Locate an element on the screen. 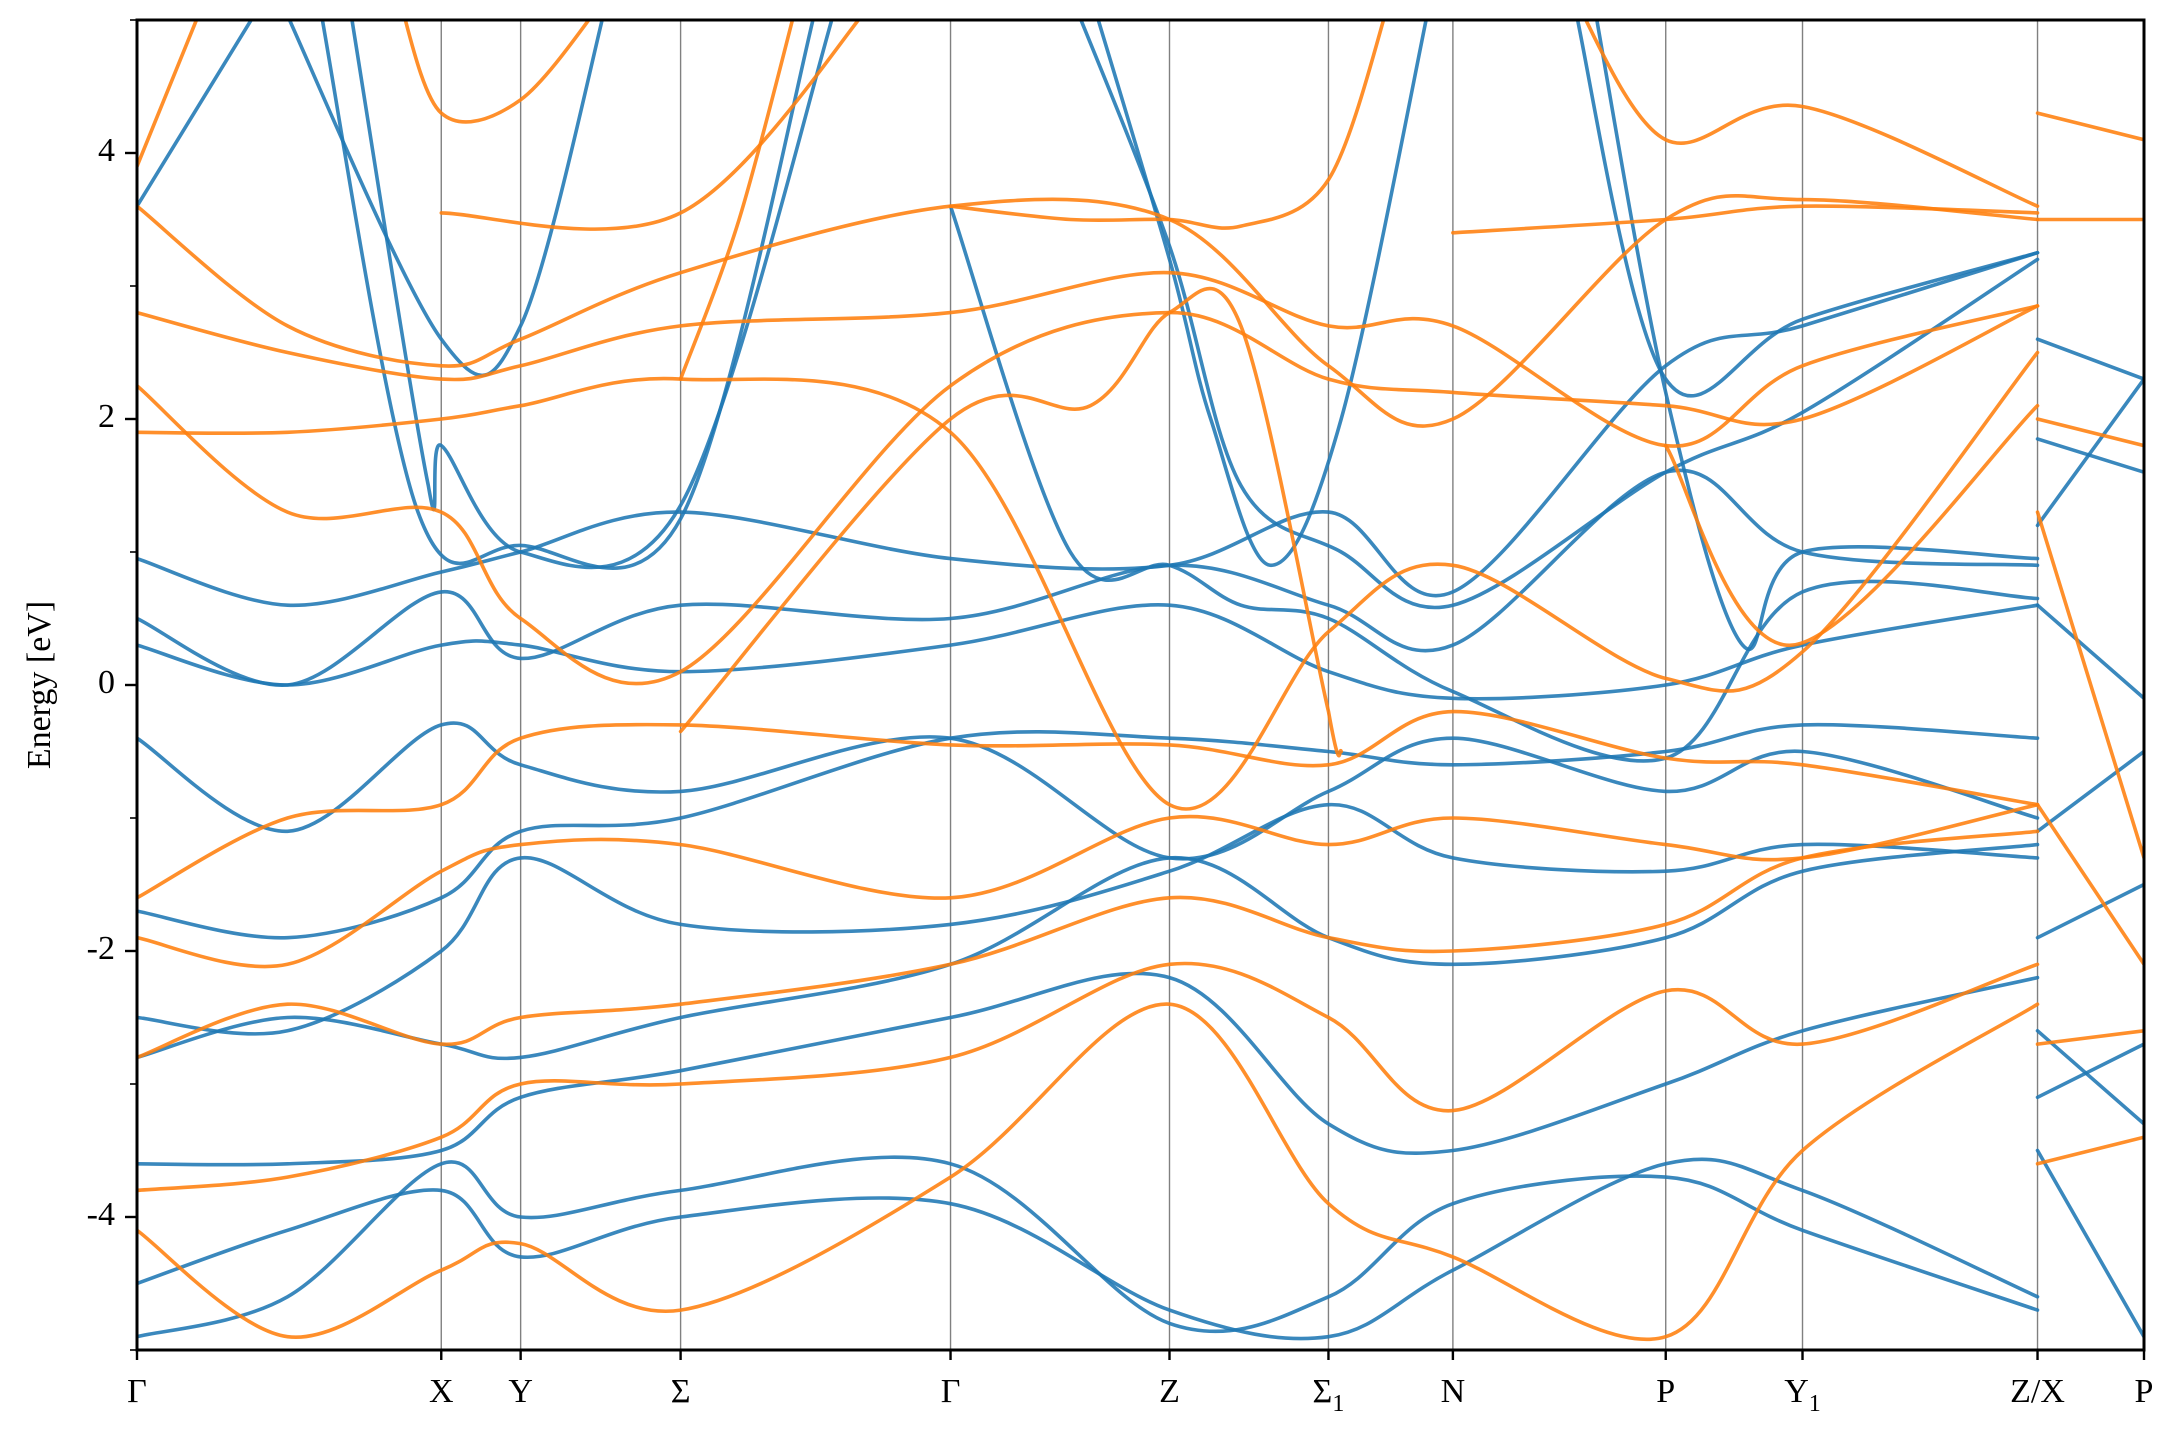 This screenshot has width=2160, height=1440. band-line-s0-b12 is located at coordinates (592, 295).